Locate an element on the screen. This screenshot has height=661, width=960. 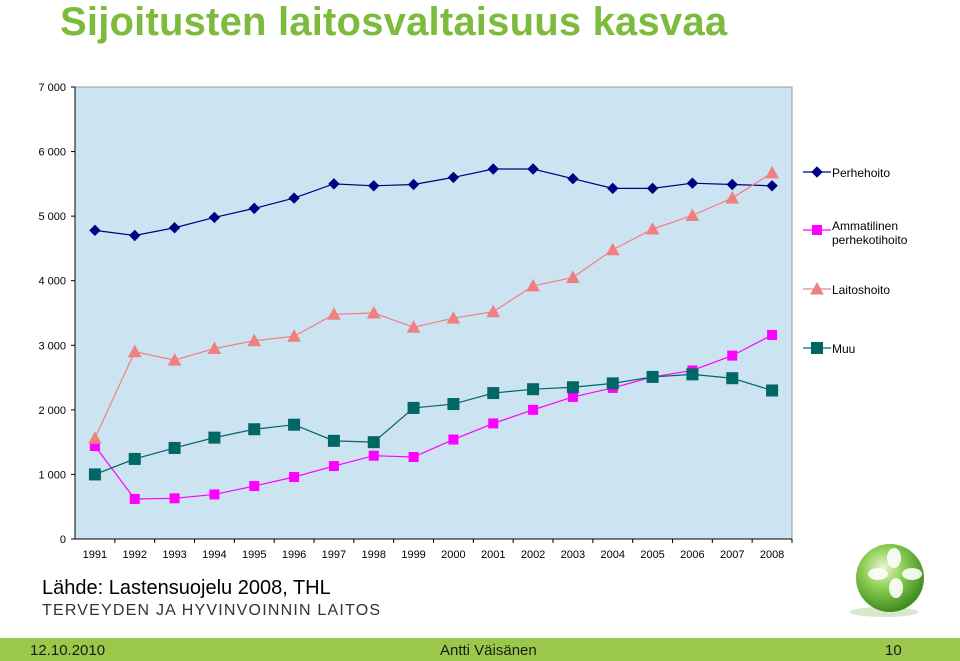
slide-title: Sijoitusten laitosvaltaisuus kasvaa is located at coordinates (394, 22).